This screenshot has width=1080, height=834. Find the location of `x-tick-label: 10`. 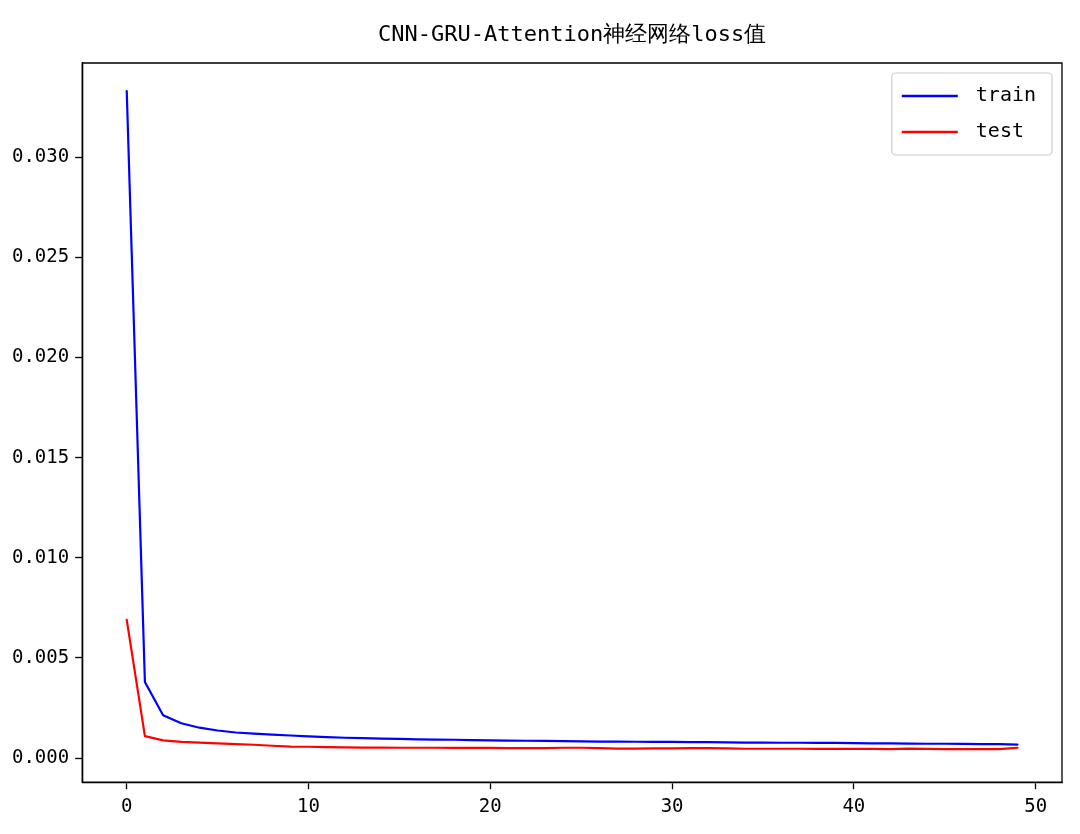

x-tick-label: 10 is located at coordinates (308, 804).